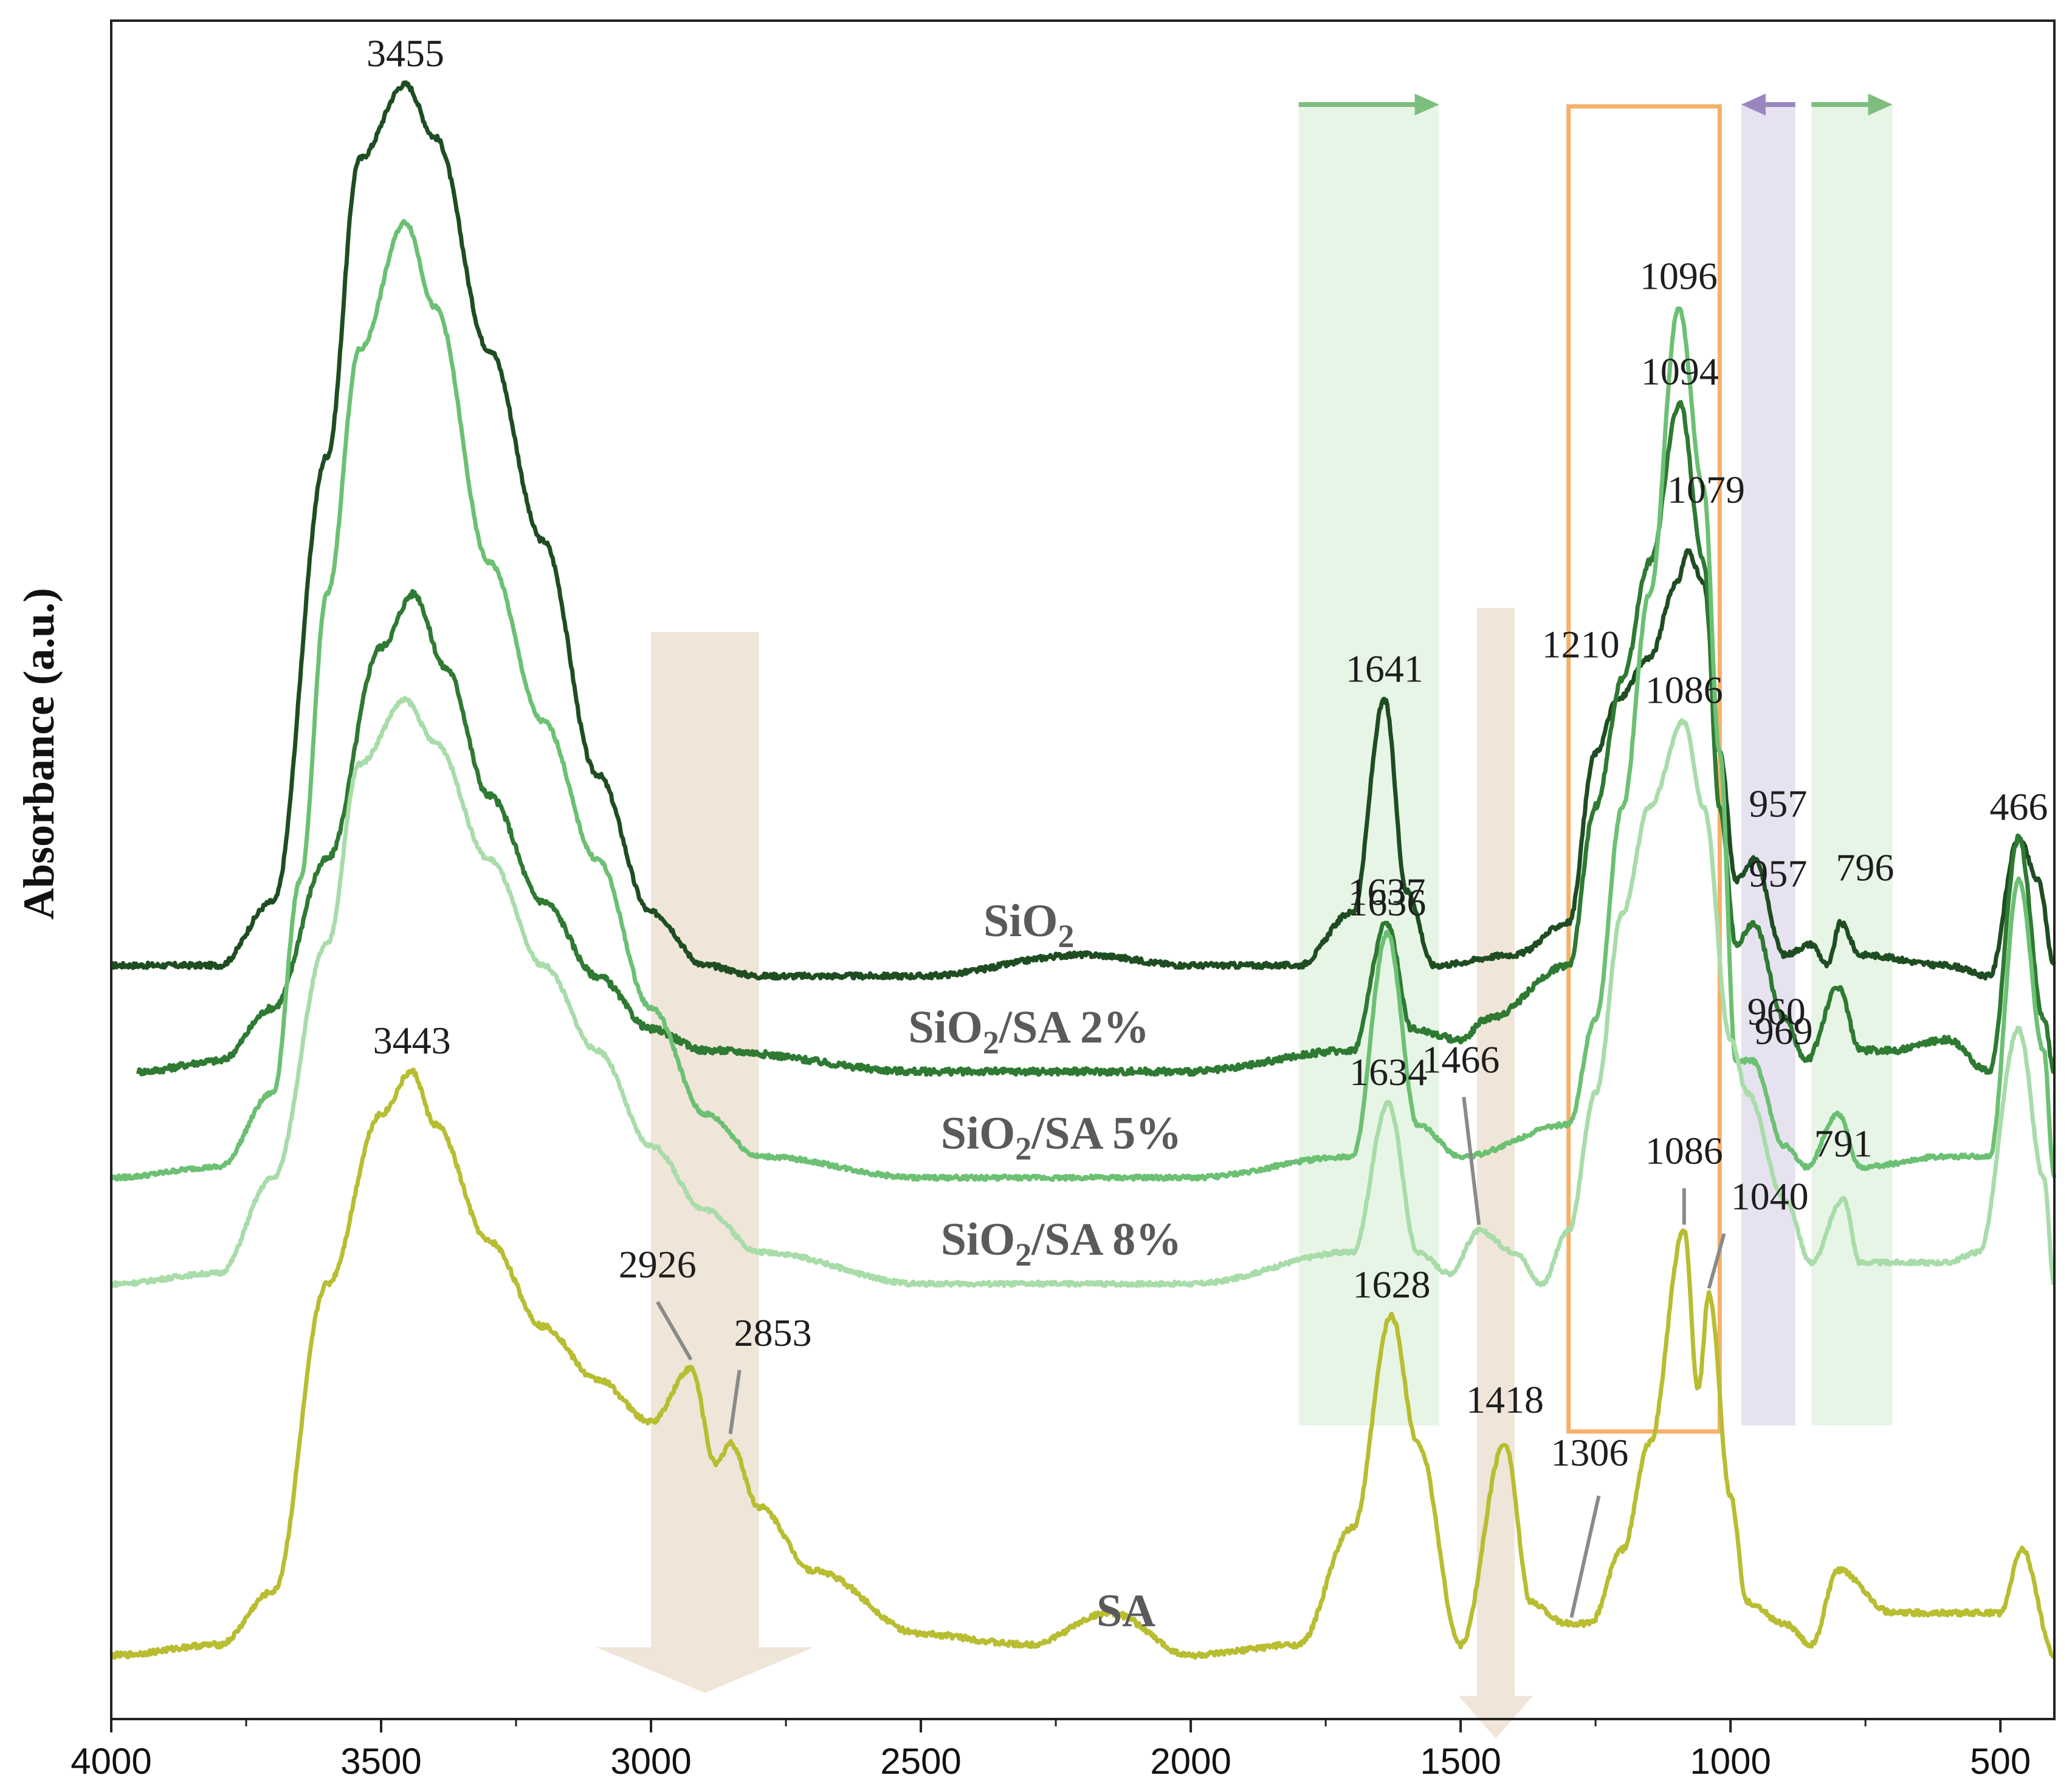 Image resolution: width=2072 pixels, height=1792 pixels. Describe the element at coordinates (380, 1762) in the screenshot. I see `x-tick-label: 3500` at that location.